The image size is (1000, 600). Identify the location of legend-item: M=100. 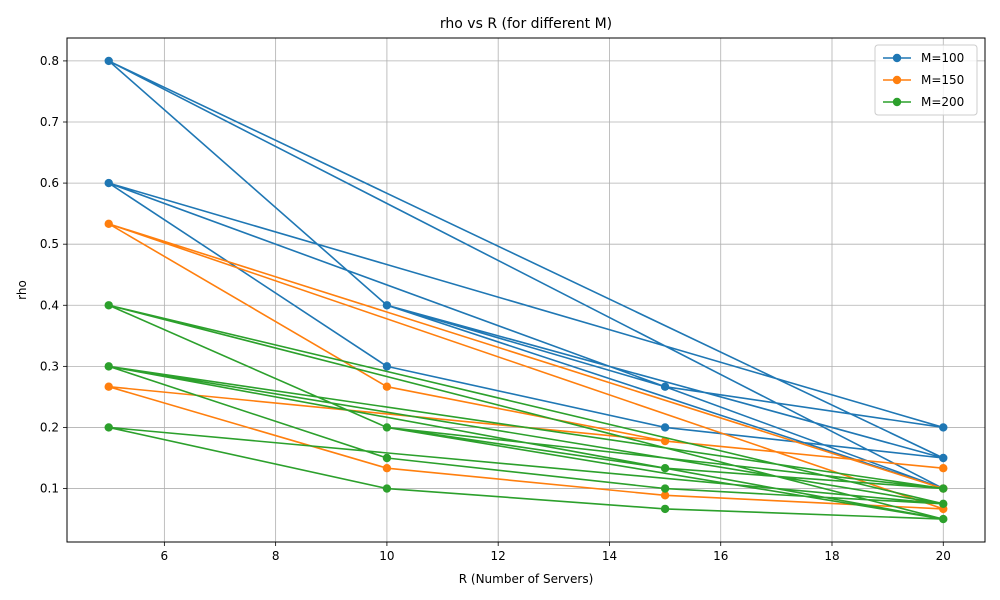
(923, 58).